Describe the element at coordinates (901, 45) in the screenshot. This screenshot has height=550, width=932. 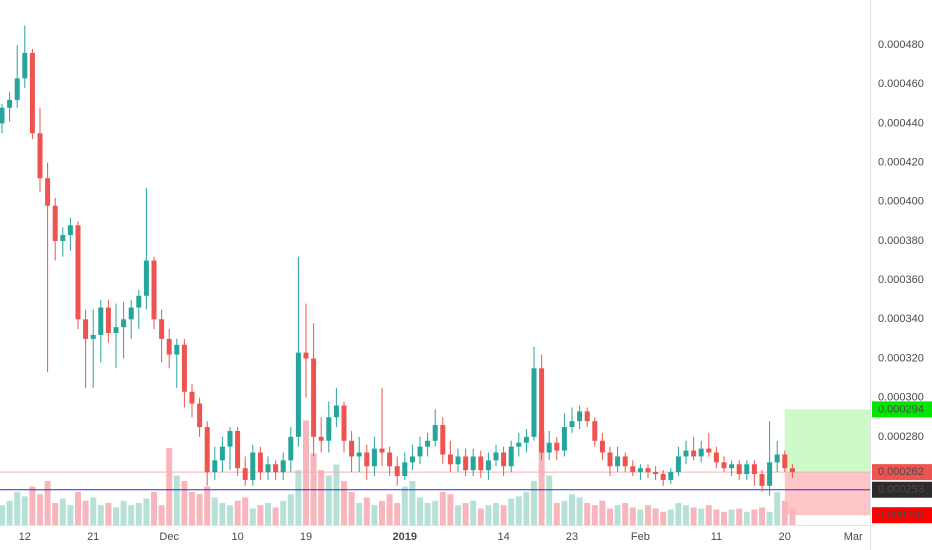
I see `y-tick-label: 0.000480` at that location.